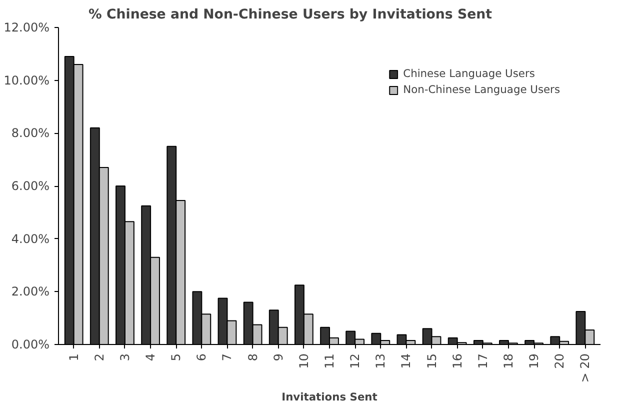 This screenshot has height=412, width=626. What do you see at coordinates (30, 186) in the screenshot?
I see `y-tick-label: 6.00%` at bounding box center [30, 186].